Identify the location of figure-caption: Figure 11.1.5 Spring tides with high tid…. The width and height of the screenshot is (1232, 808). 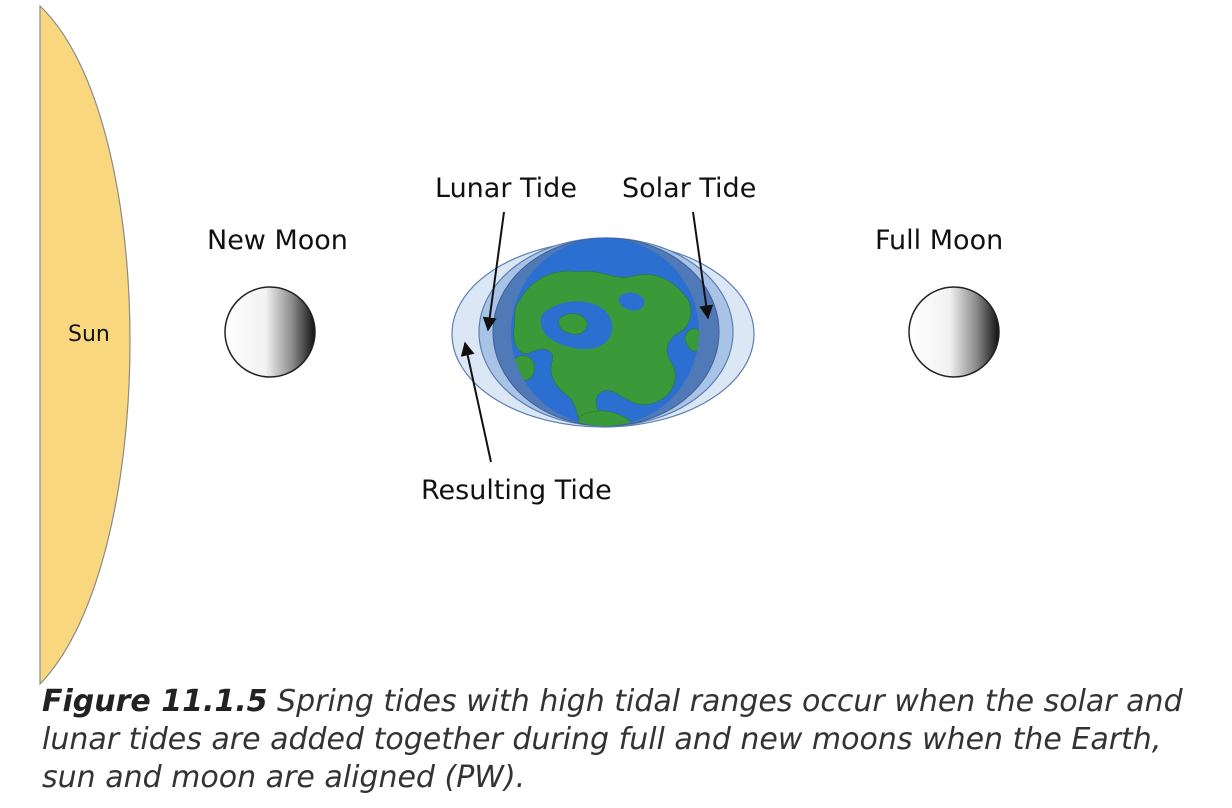
(627, 740).